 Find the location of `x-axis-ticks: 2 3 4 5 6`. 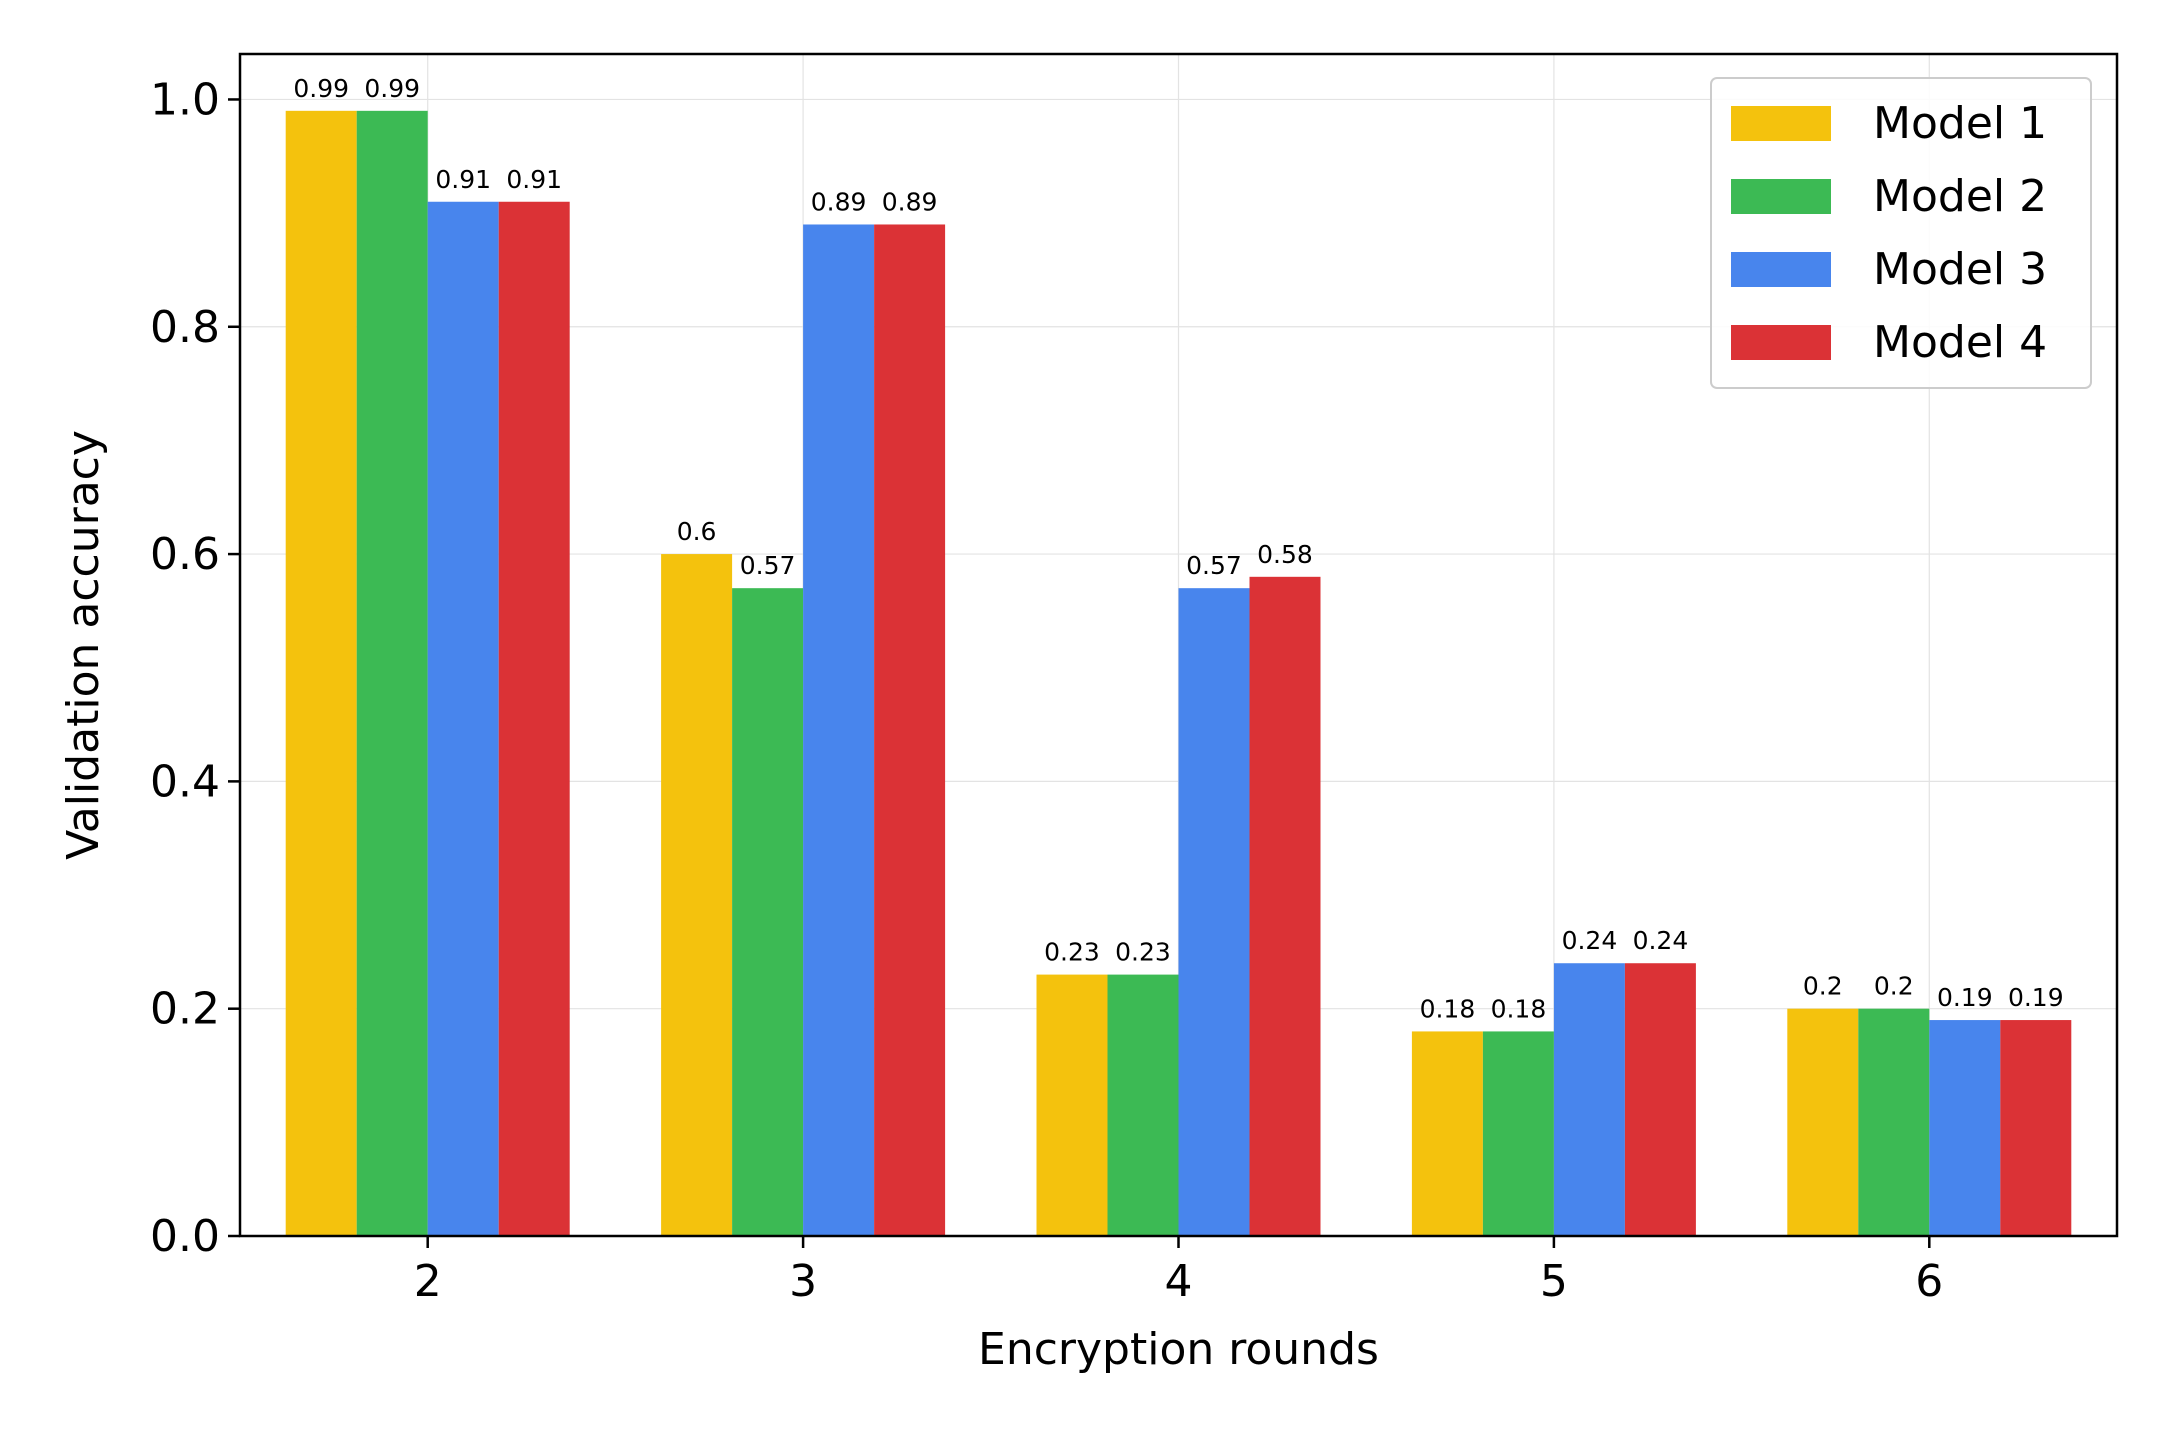

x-axis-ticks: 2 3 4 5 6 is located at coordinates (1178, 1271).